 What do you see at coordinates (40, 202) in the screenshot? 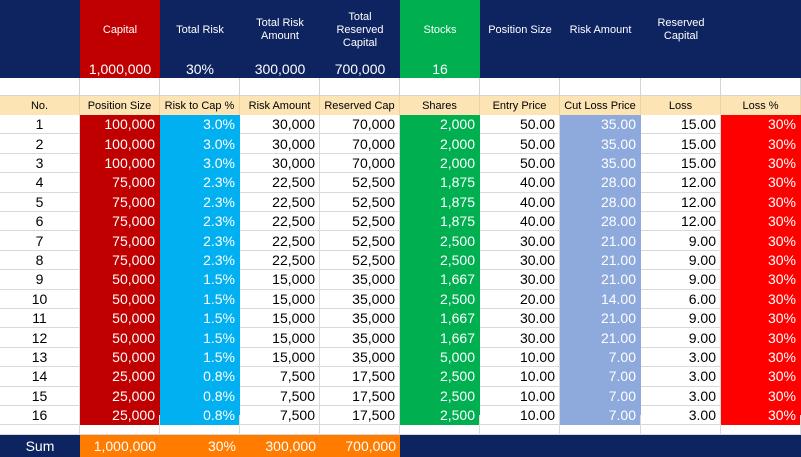
I see `cell-no: 5` at bounding box center [40, 202].